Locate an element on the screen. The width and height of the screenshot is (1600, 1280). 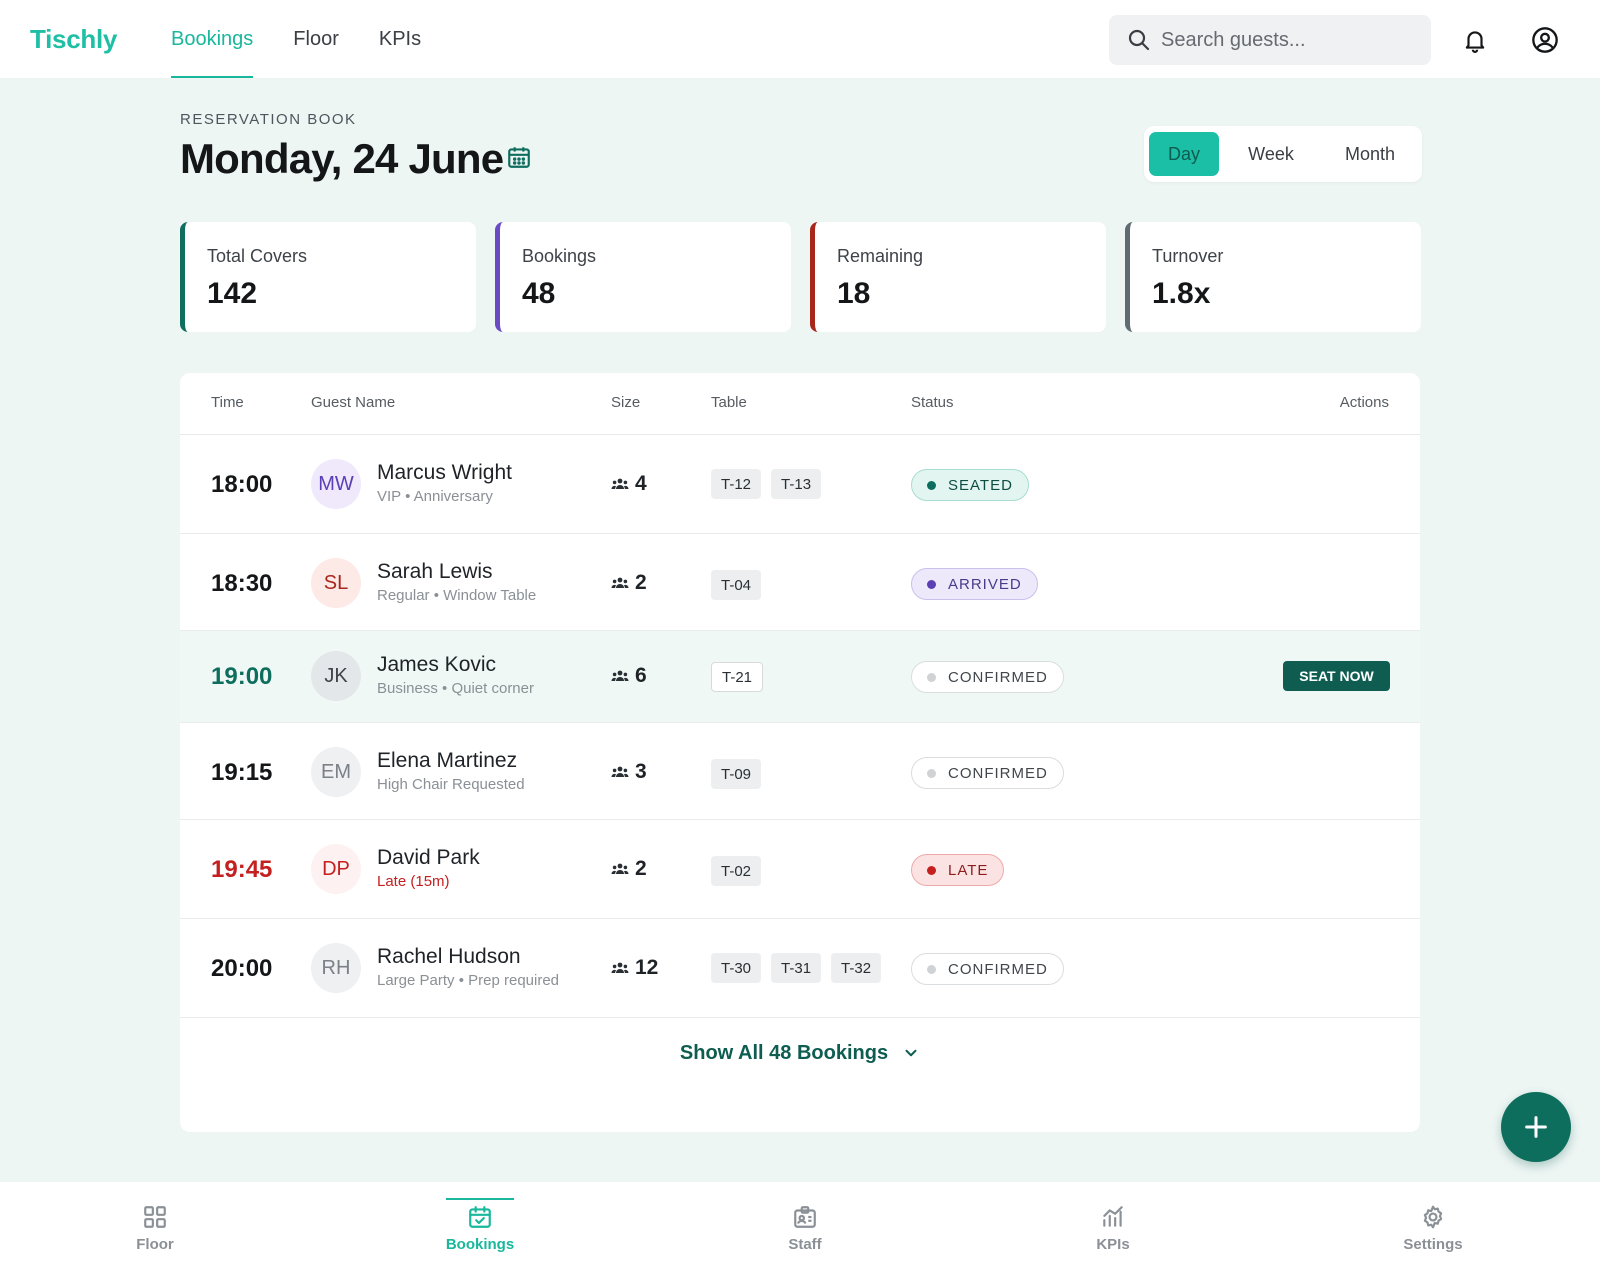
booking-time: 19:45 is located at coordinates (242, 869).